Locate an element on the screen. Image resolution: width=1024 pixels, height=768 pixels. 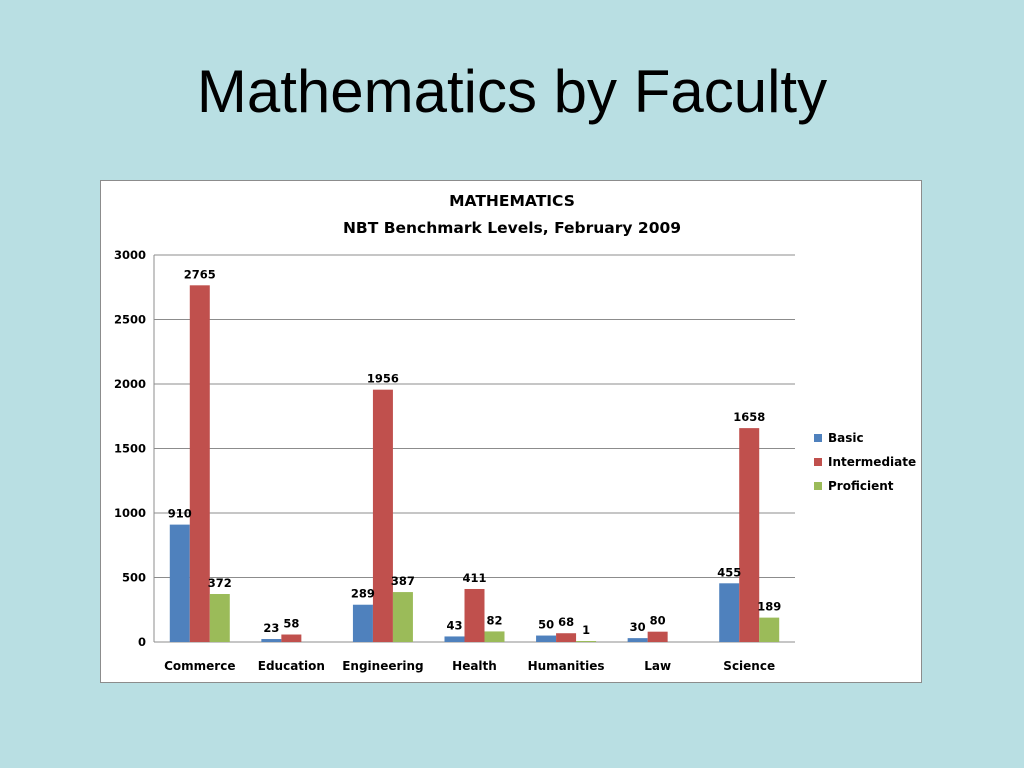
data-label: 43 is located at coordinates (454, 625).